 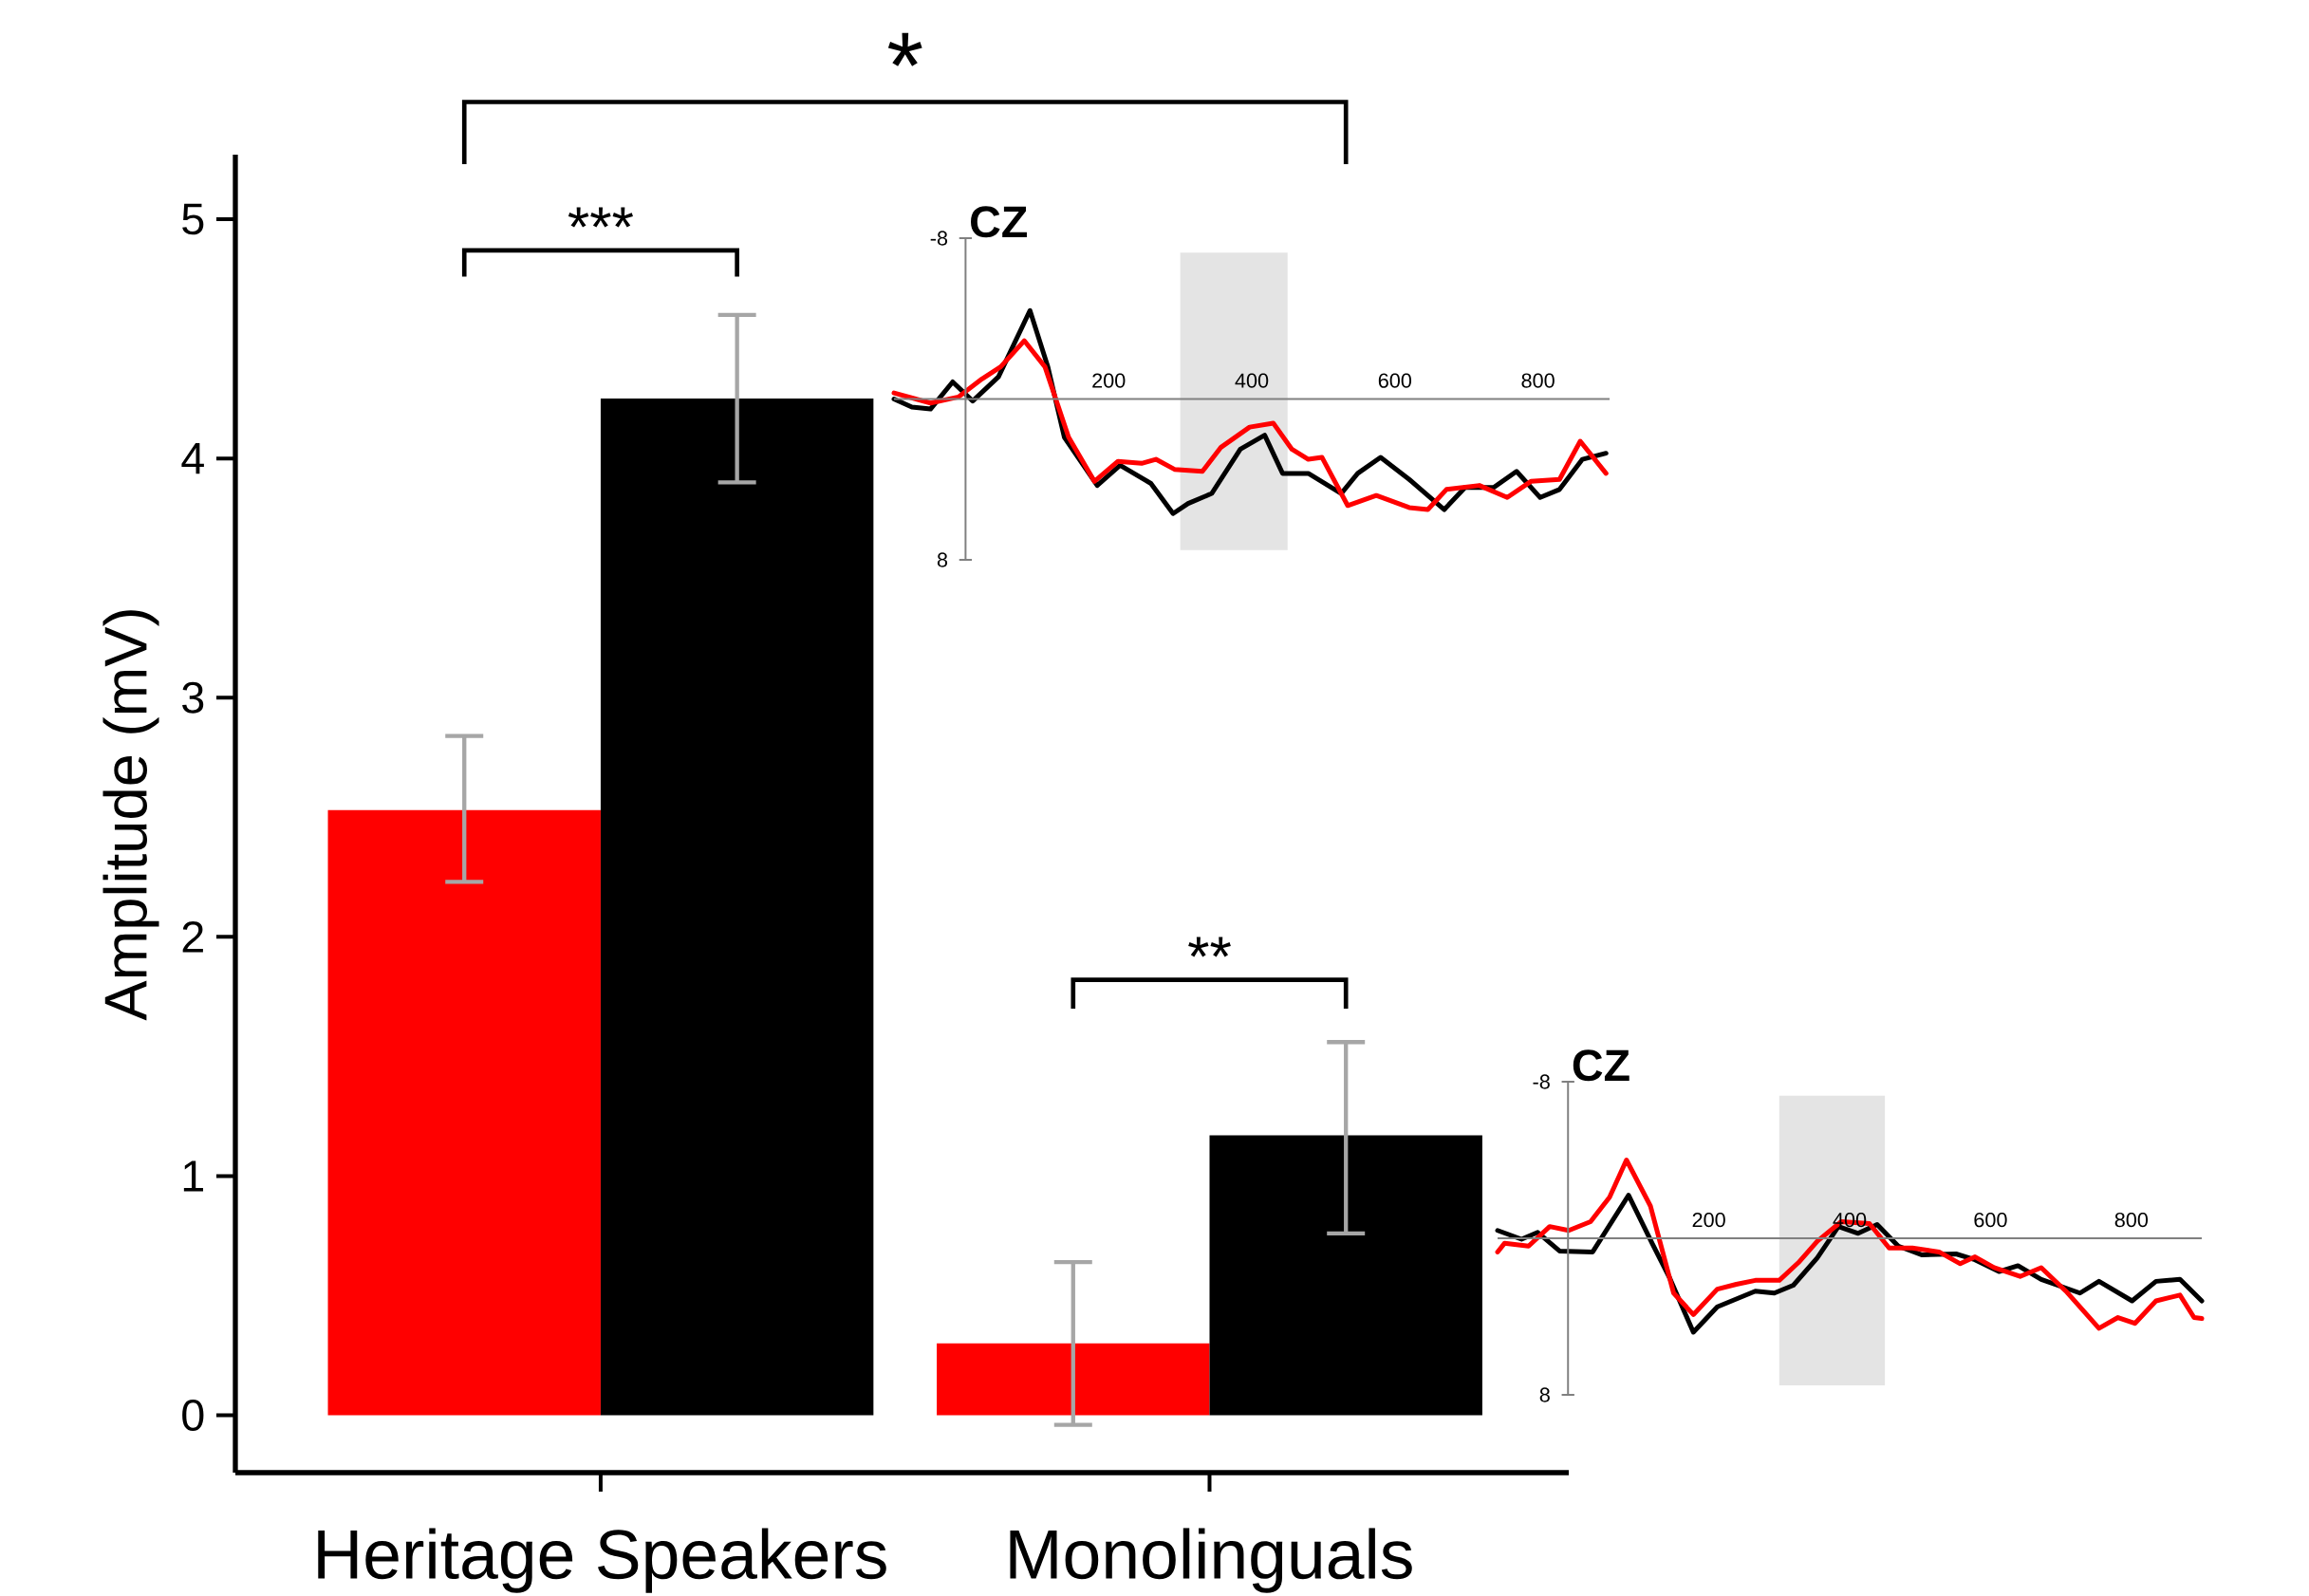 What do you see at coordinates (1209, 947) in the screenshot?
I see `annotation: **` at bounding box center [1209, 947].